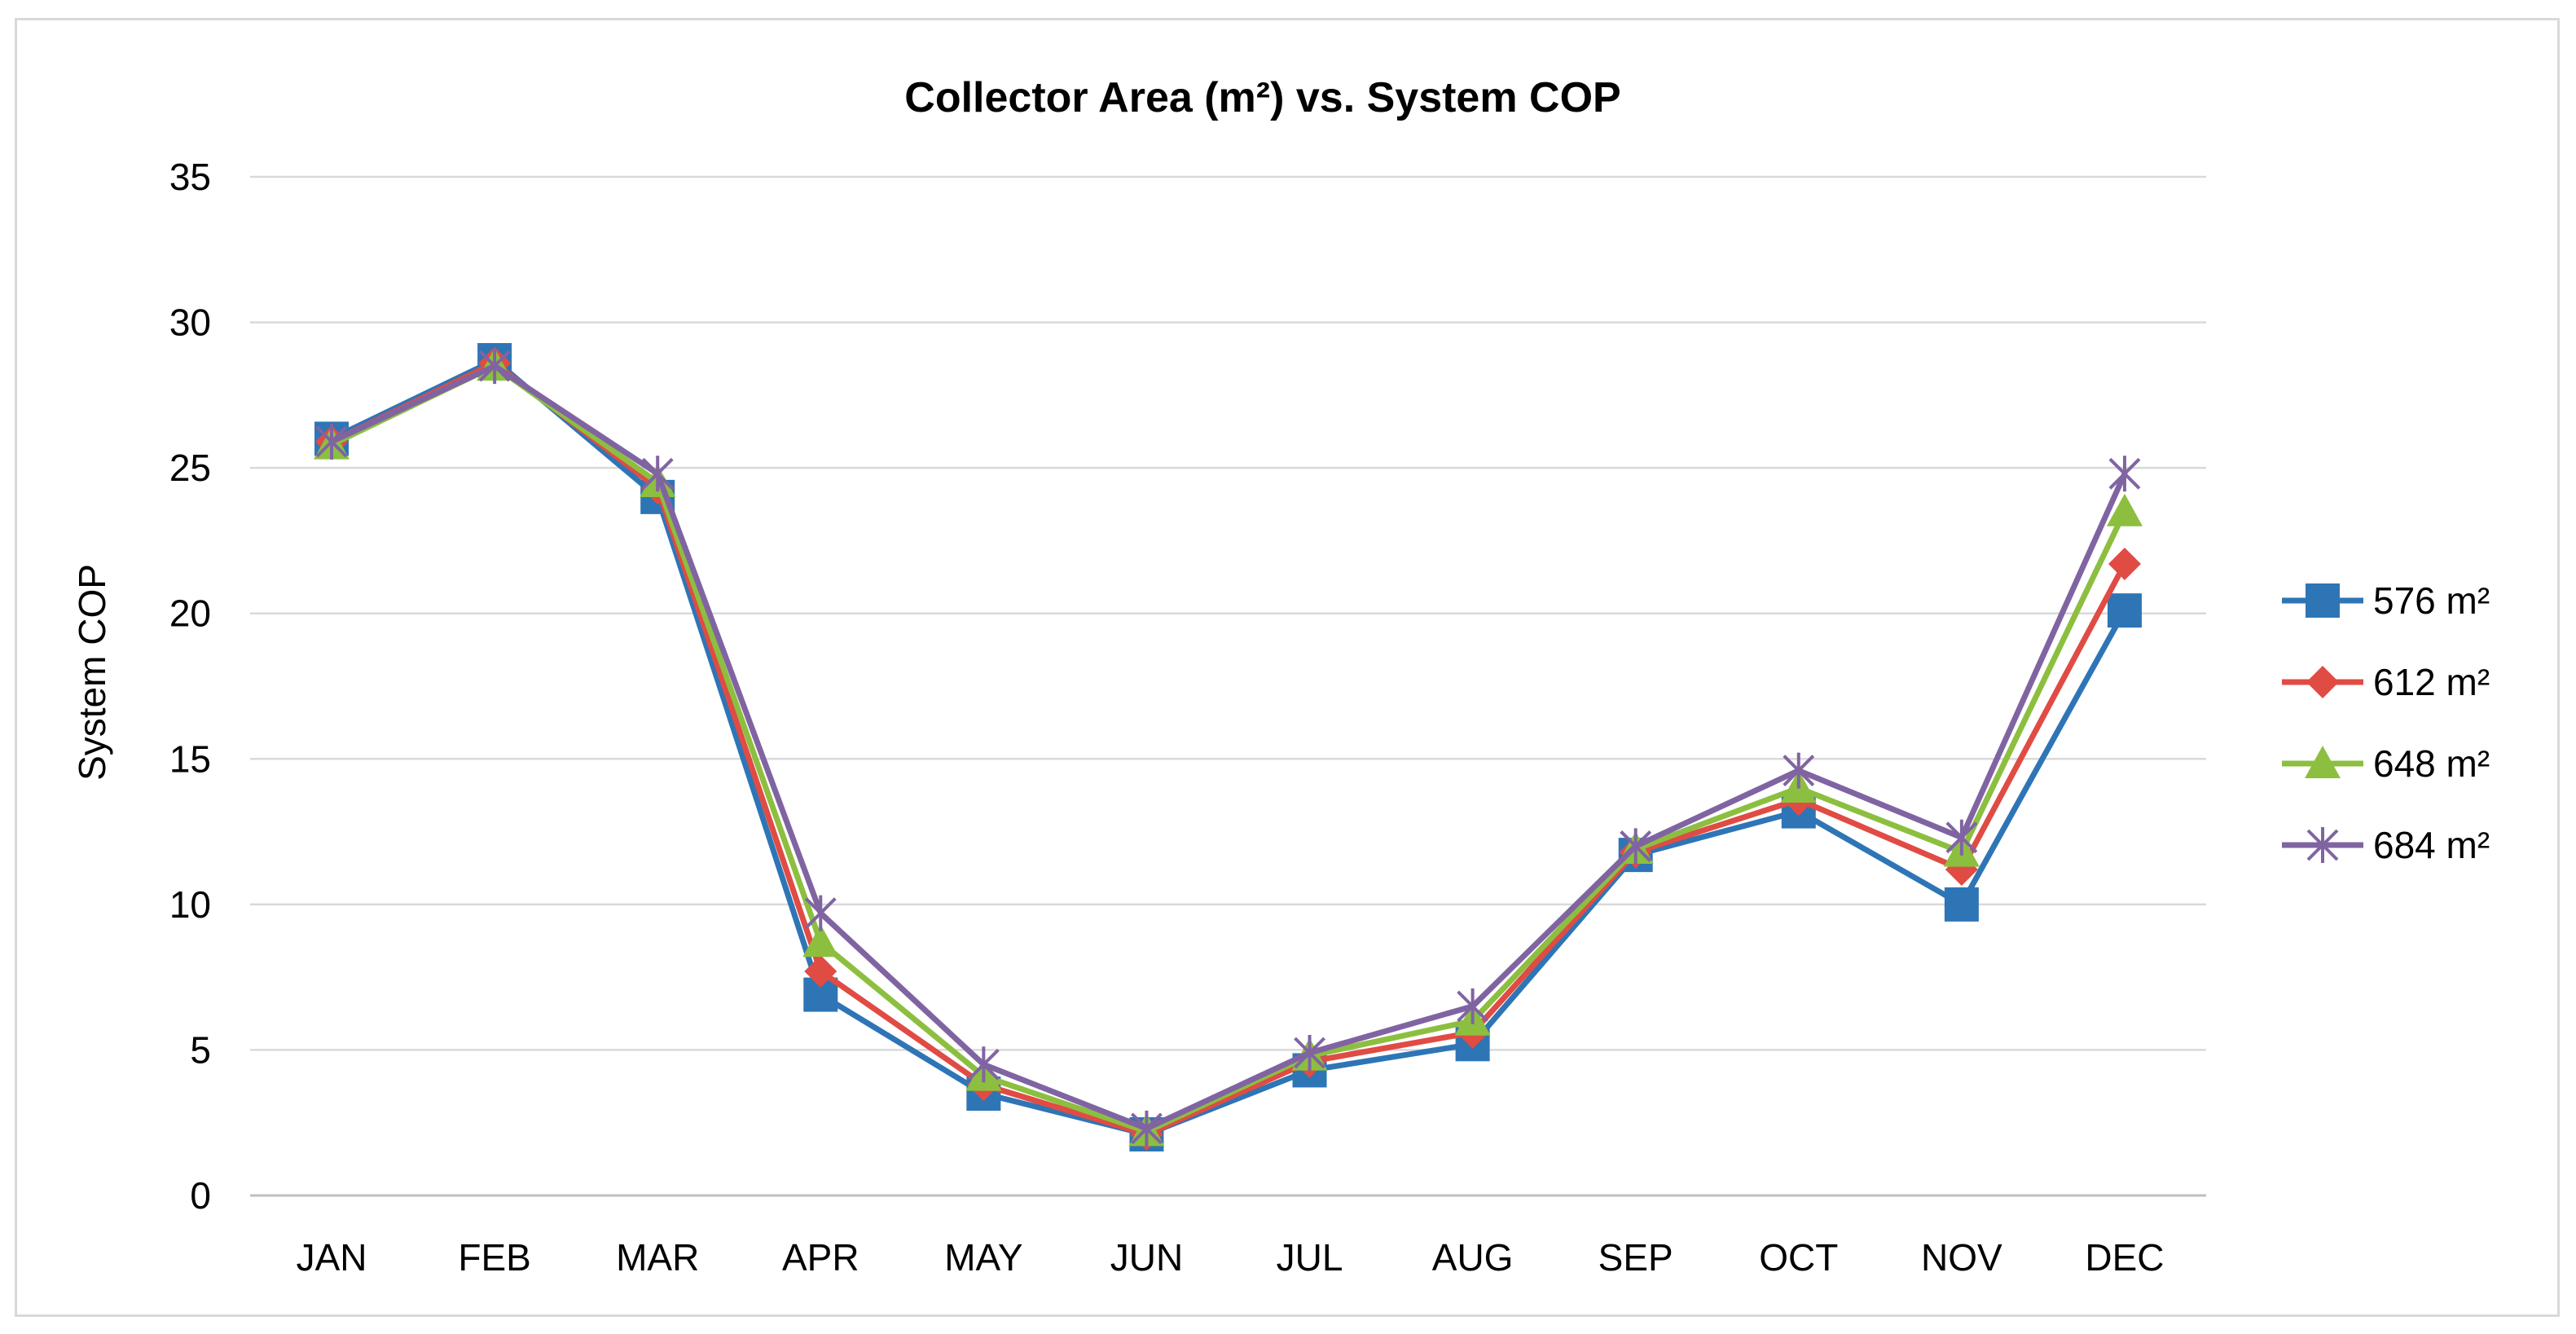  I want to click on legend-label: 612 m², so click(2431, 682).